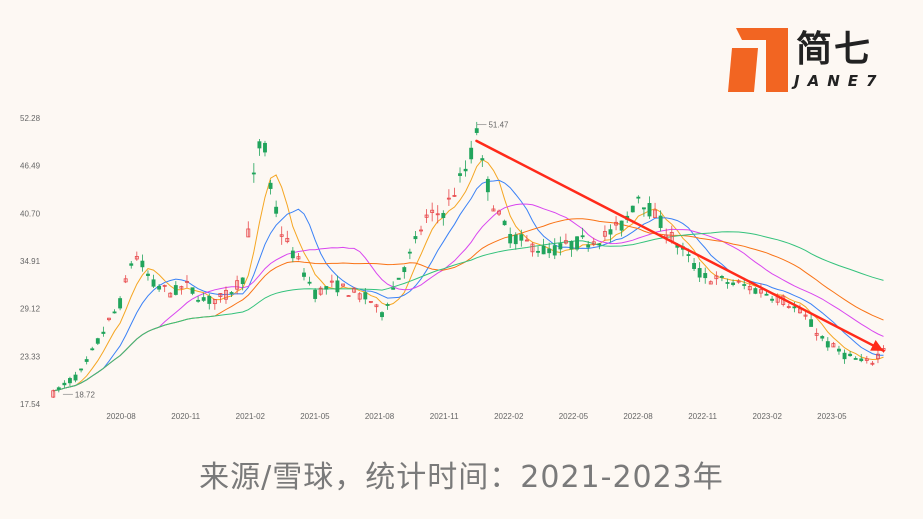 The image size is (923, 519). Describe the element at coordinates (638, 416) in the screenshot. I see `x-tick-label: 2022-08` at that location.